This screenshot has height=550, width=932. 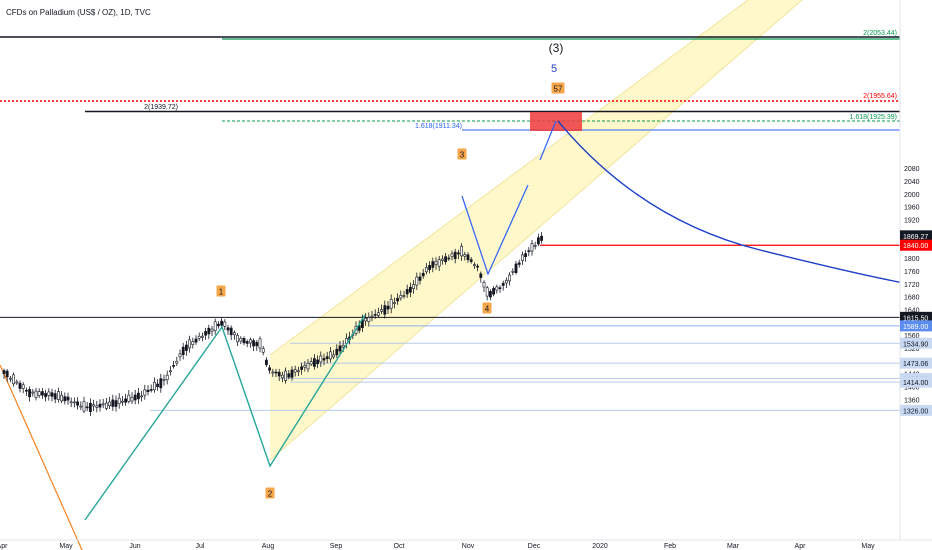 What do you see at coordinates (161, 107) in the screenshot?
I see `fib-label-1939: 2(1939.72)` at bounding box center [161, 107].